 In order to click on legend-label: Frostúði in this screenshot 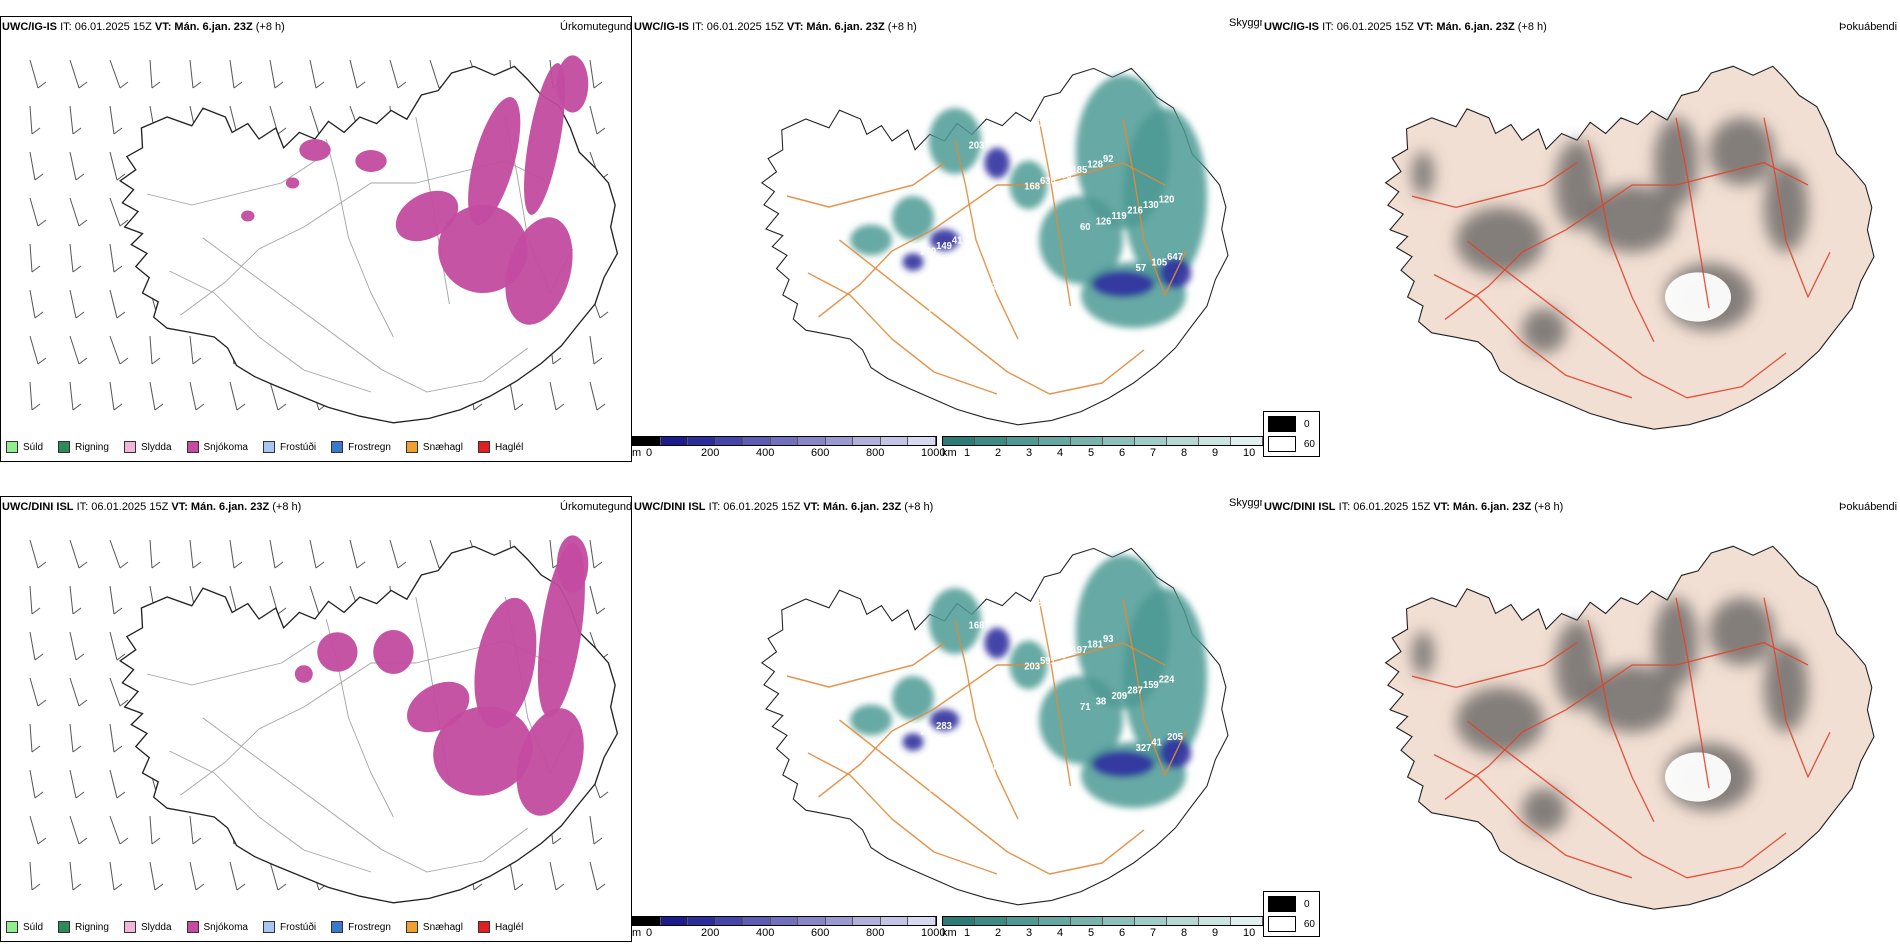, I will do `click(298, 927)`.